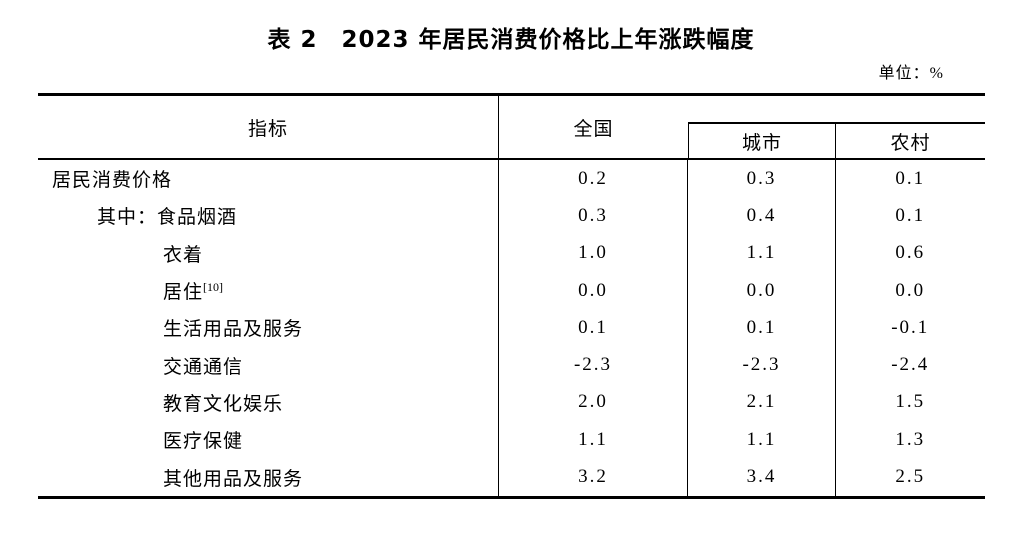  Describe the element at coordinates (762, 402) in the screenshot. I see `cell-urban: 2.1` at that location.